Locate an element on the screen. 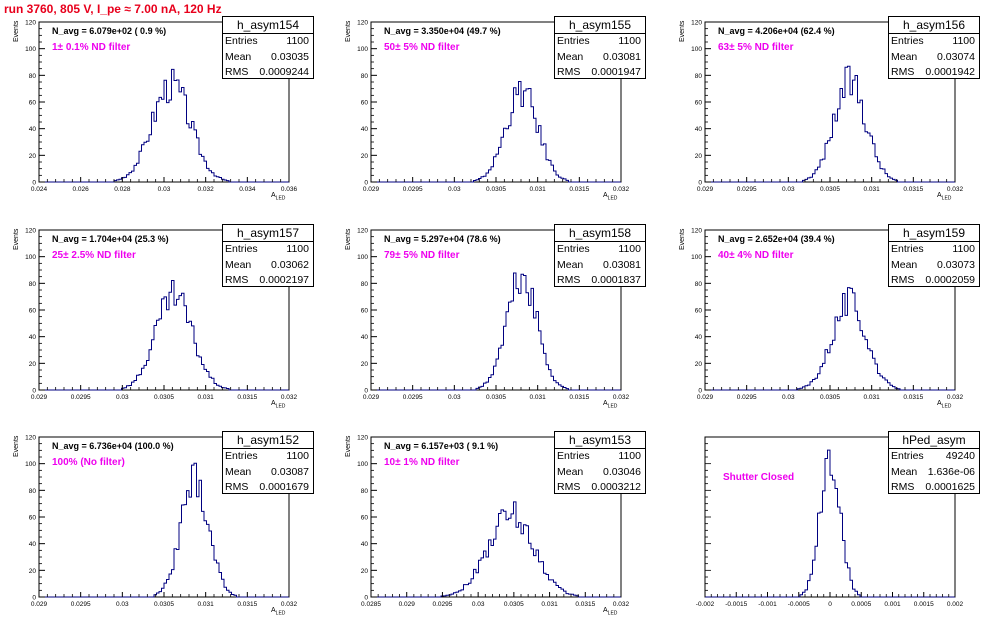 Image resolution: width=996 pixels, height=622 pixels. stats-row-rms: RMS 0.0009244 is located at coordinates (268, 73).